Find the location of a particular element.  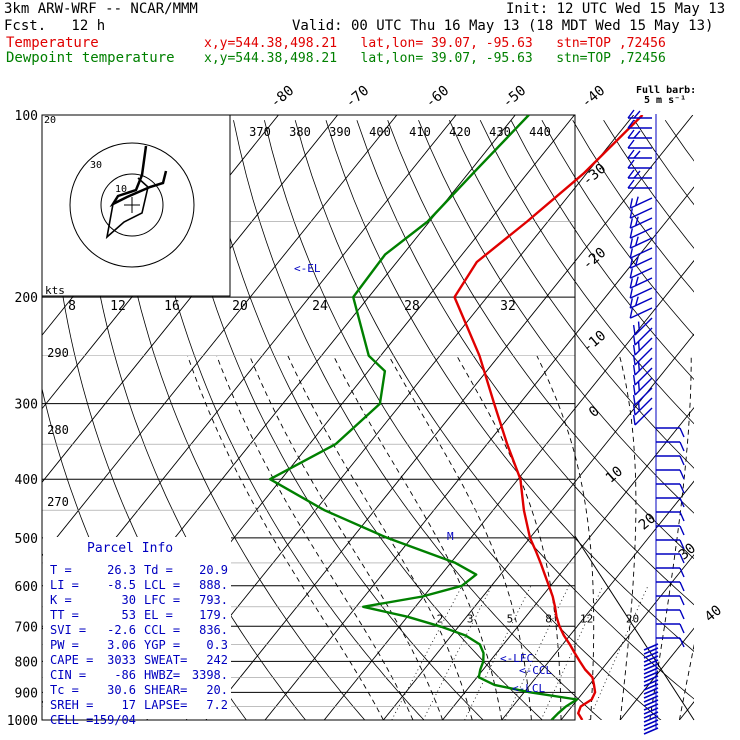

parcel-index-label: SVI = is located at coordinates (68, 630).